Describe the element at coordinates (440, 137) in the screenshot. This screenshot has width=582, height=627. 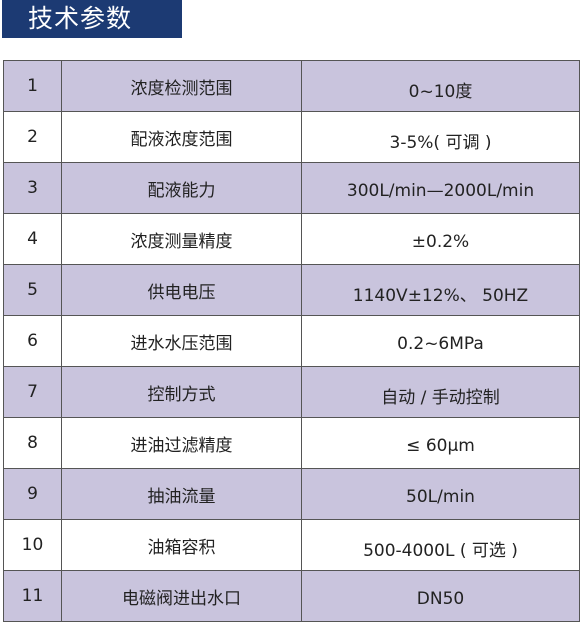
I see `param-value: 3-5%( 可调 )` at that location.